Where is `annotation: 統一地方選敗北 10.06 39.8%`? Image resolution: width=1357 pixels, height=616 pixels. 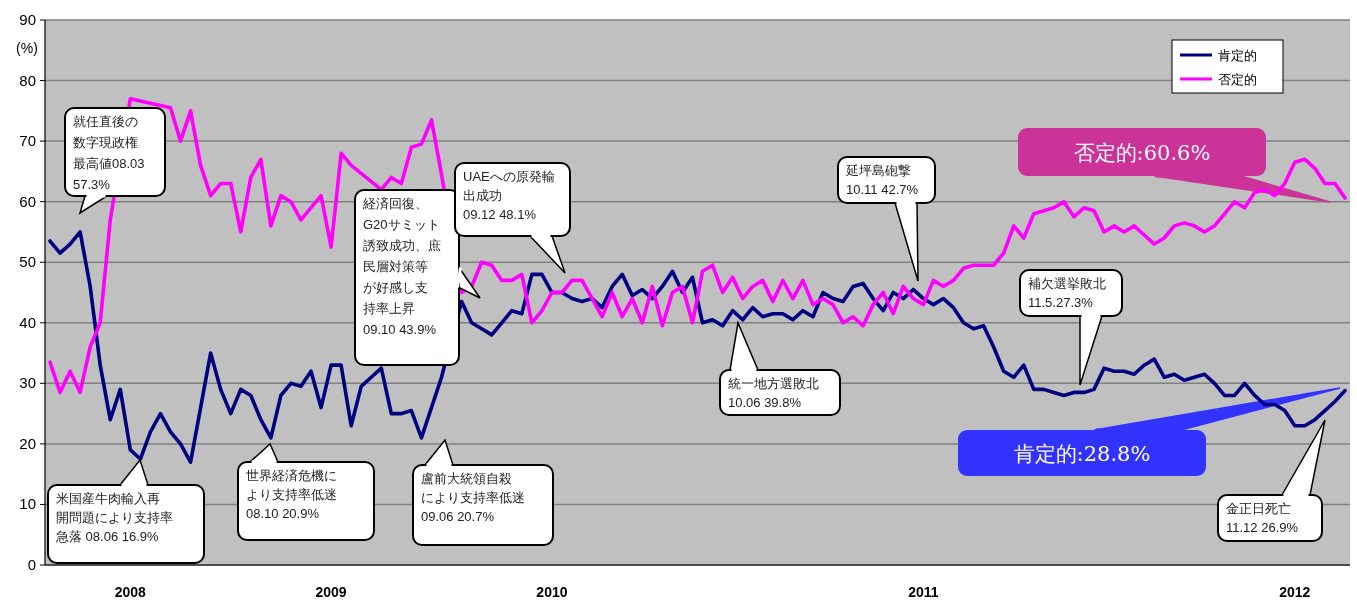
annotation: 統一地方選敗北 10.06 39.8% is located at coordinates (773, 393).